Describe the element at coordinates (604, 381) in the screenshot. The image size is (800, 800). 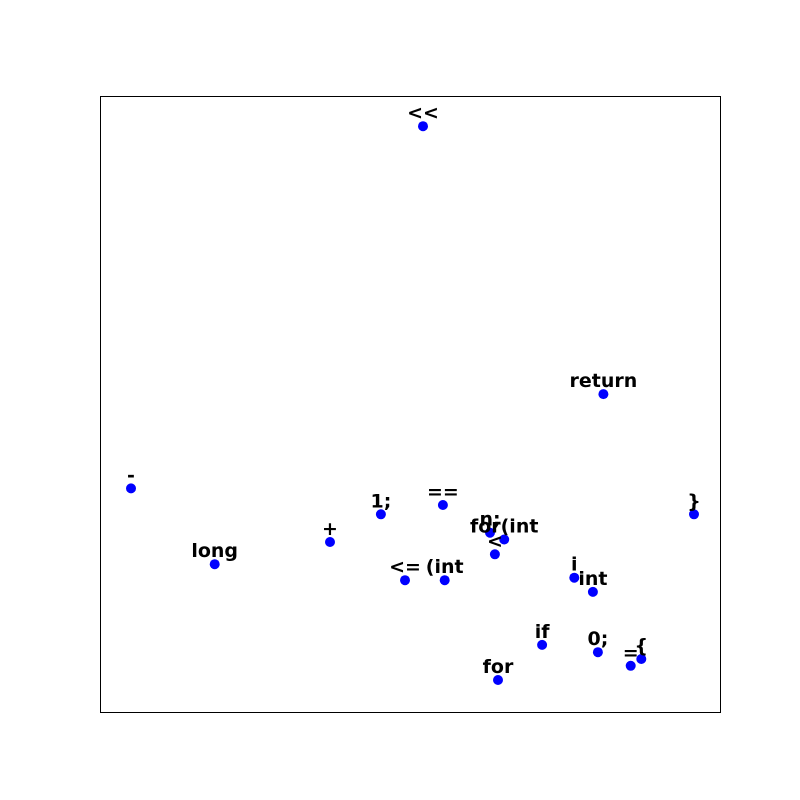
I see `point-label: return` at that location.